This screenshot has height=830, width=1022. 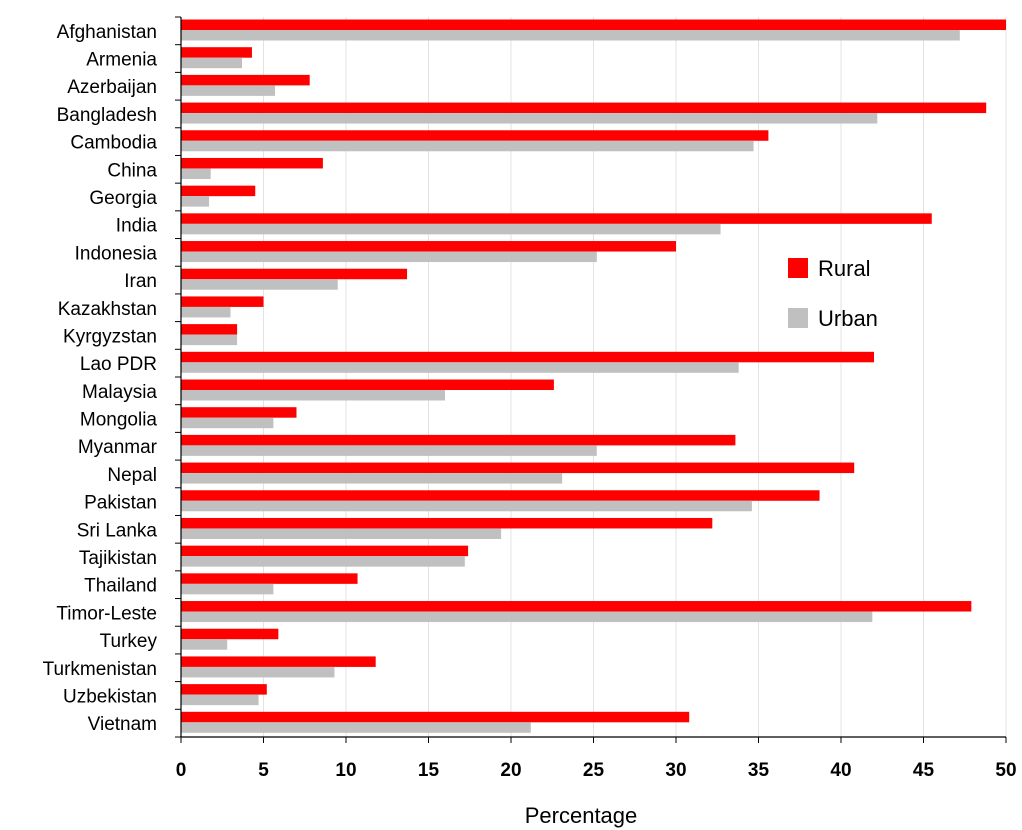 What do you see at coordinates (100, 669) in the screenshot?
I see `category-label: Turkmenistan` at bounding box center [100, 669].